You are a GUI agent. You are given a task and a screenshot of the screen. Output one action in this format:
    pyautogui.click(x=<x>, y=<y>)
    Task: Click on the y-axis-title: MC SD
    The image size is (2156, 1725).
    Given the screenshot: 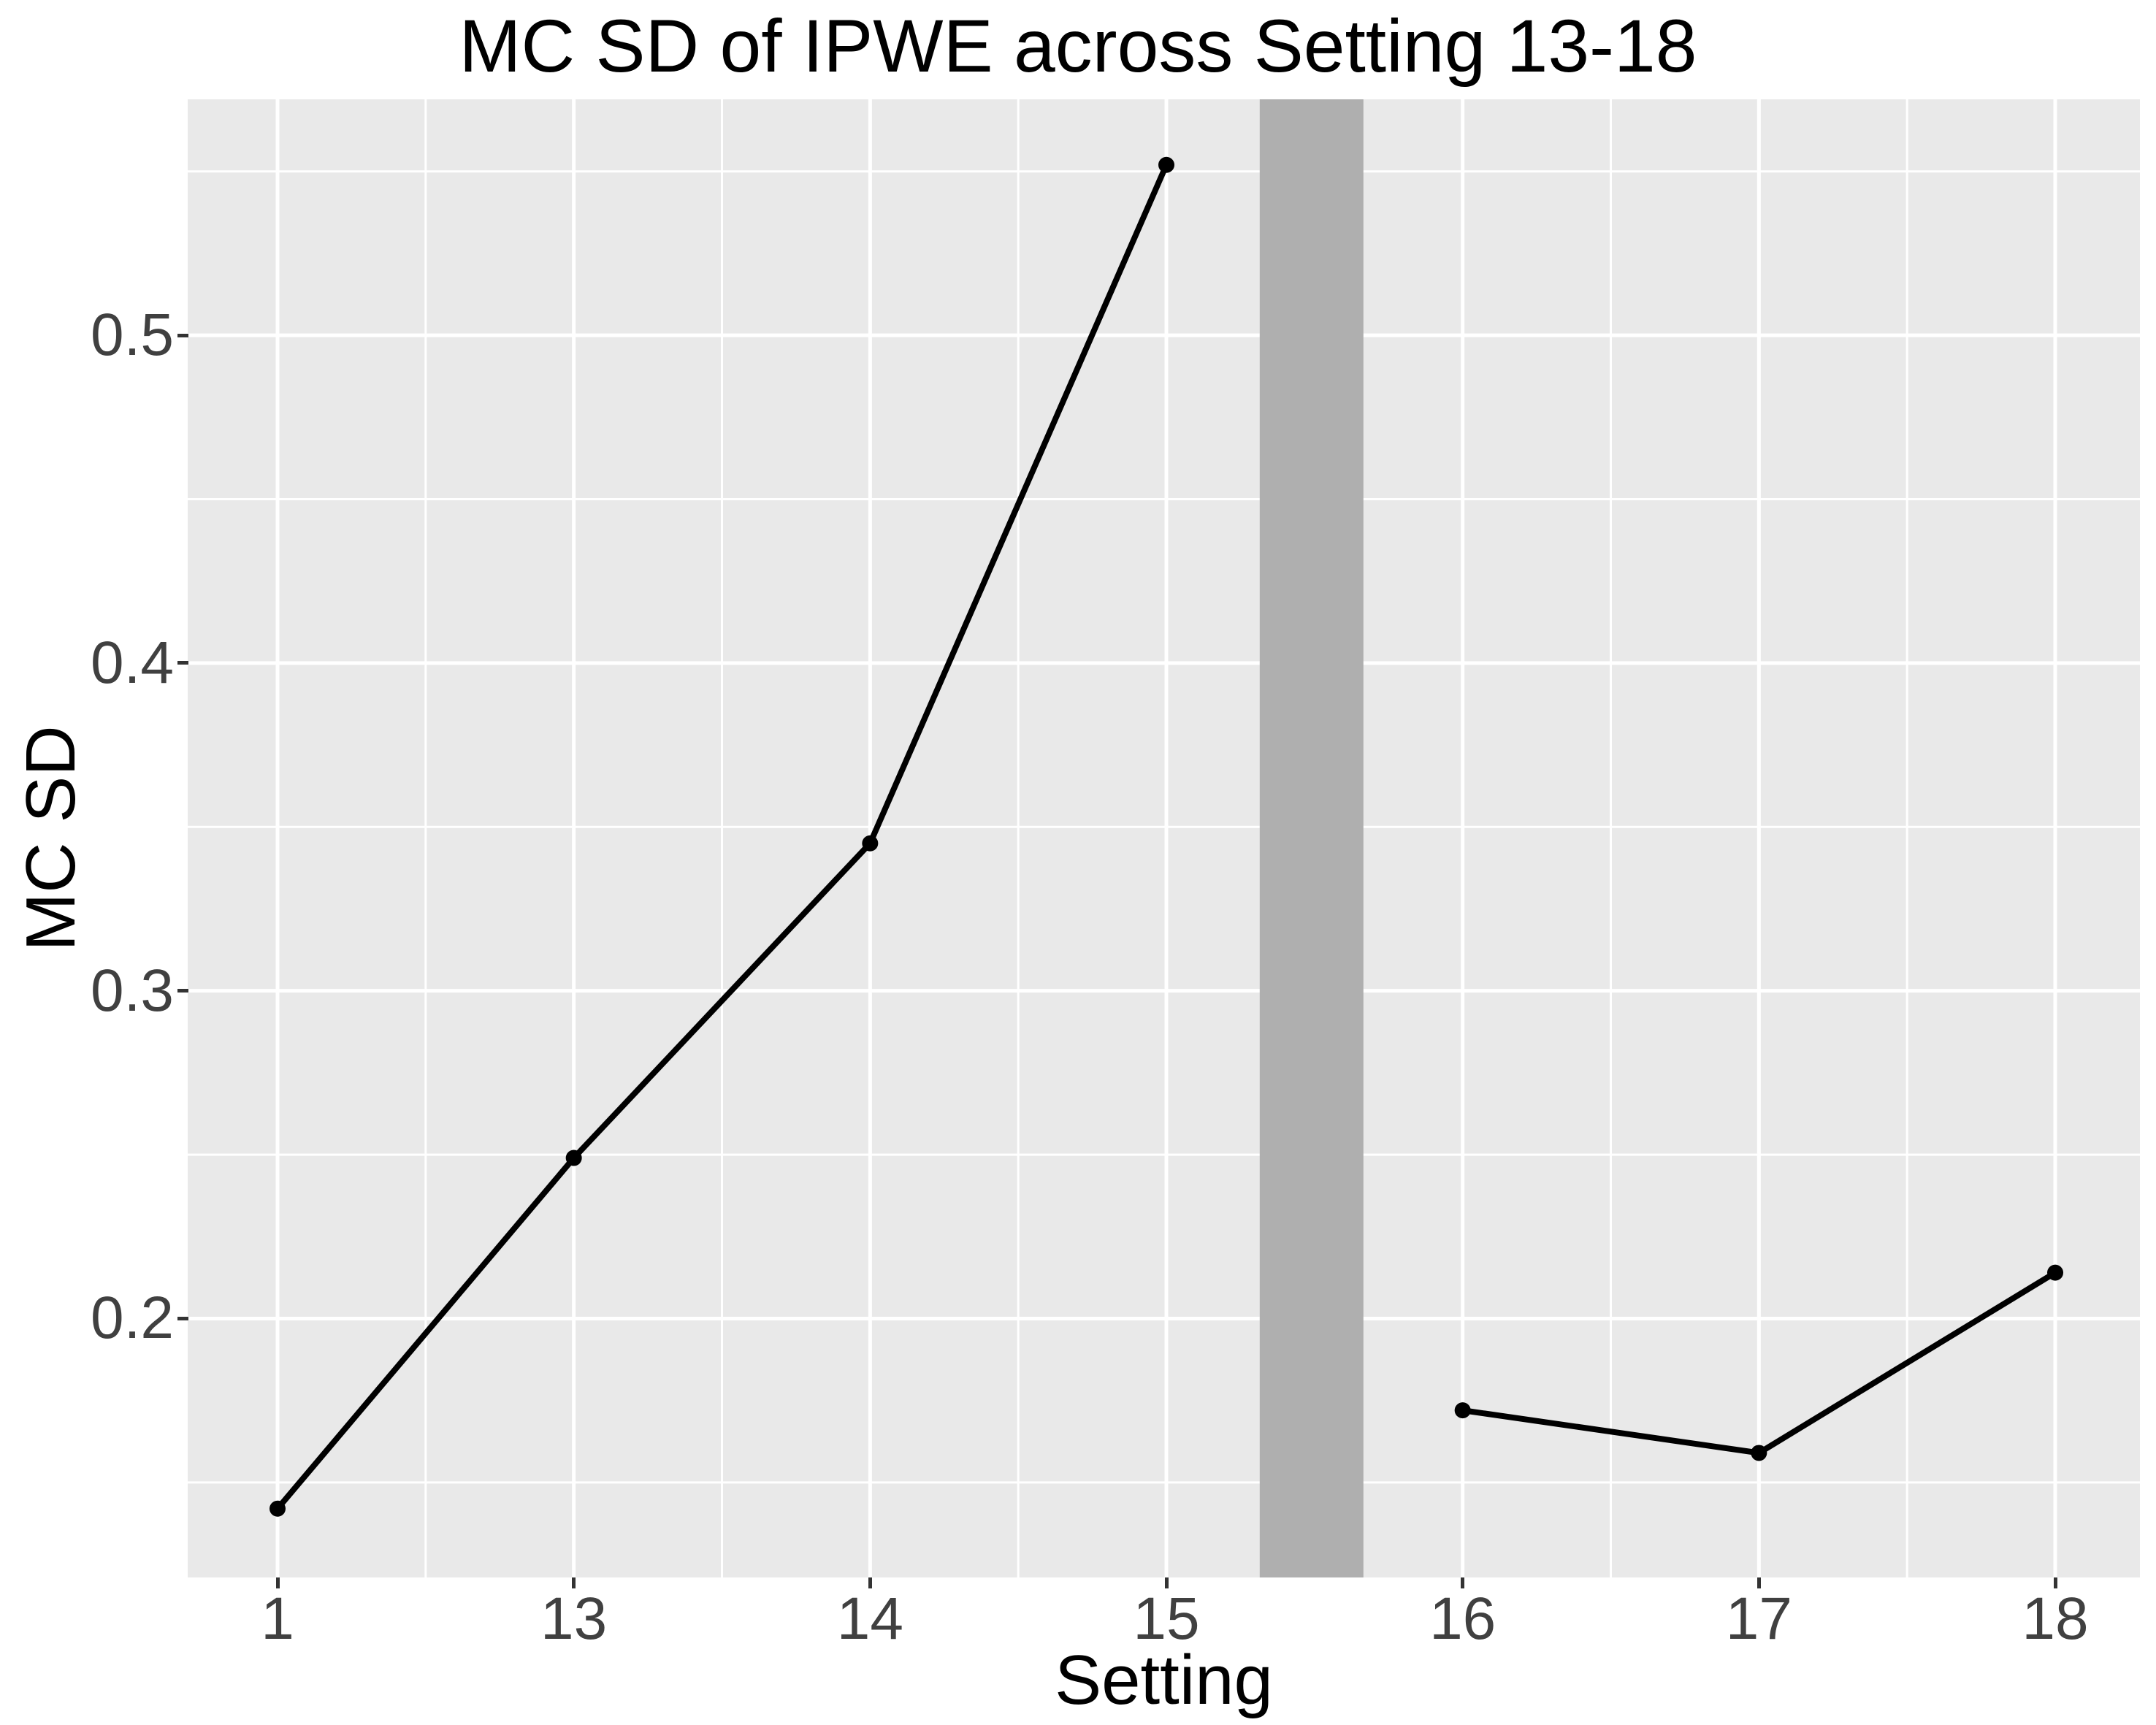 What is the action you would take?
    pyautogui.click(x=51, y=838)
    